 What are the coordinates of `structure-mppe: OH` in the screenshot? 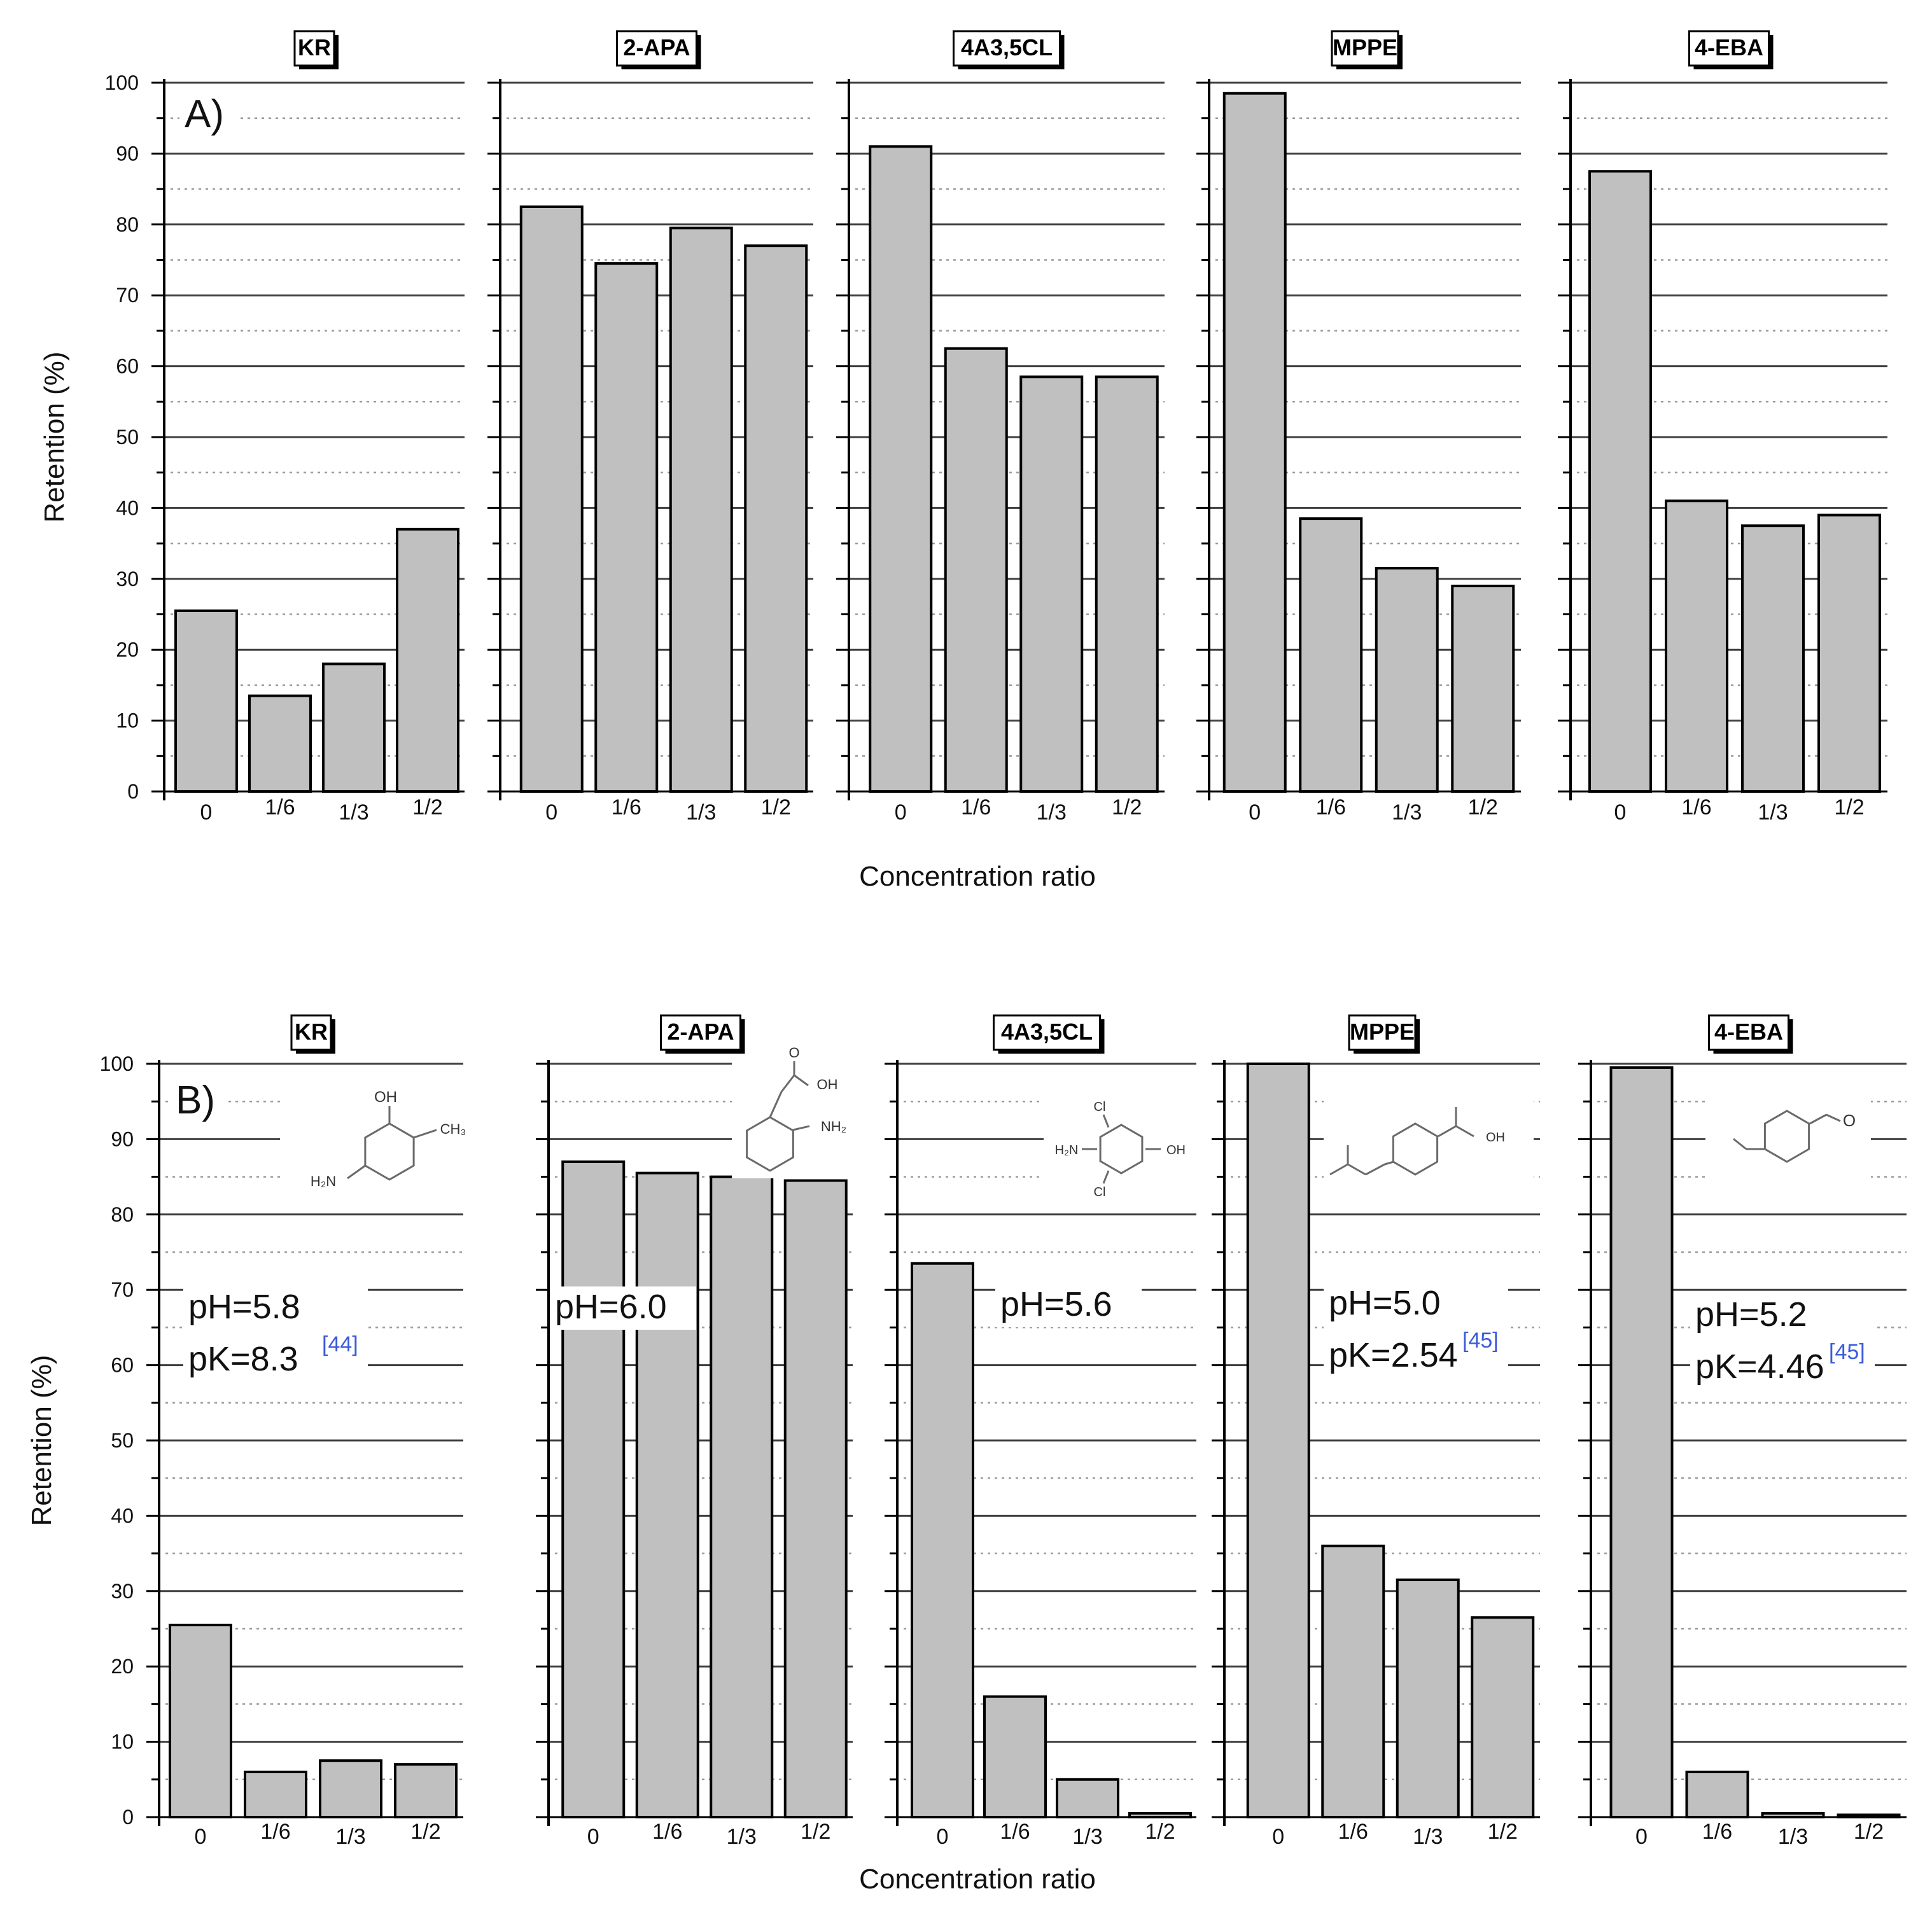 It's located at (1429, 1143).